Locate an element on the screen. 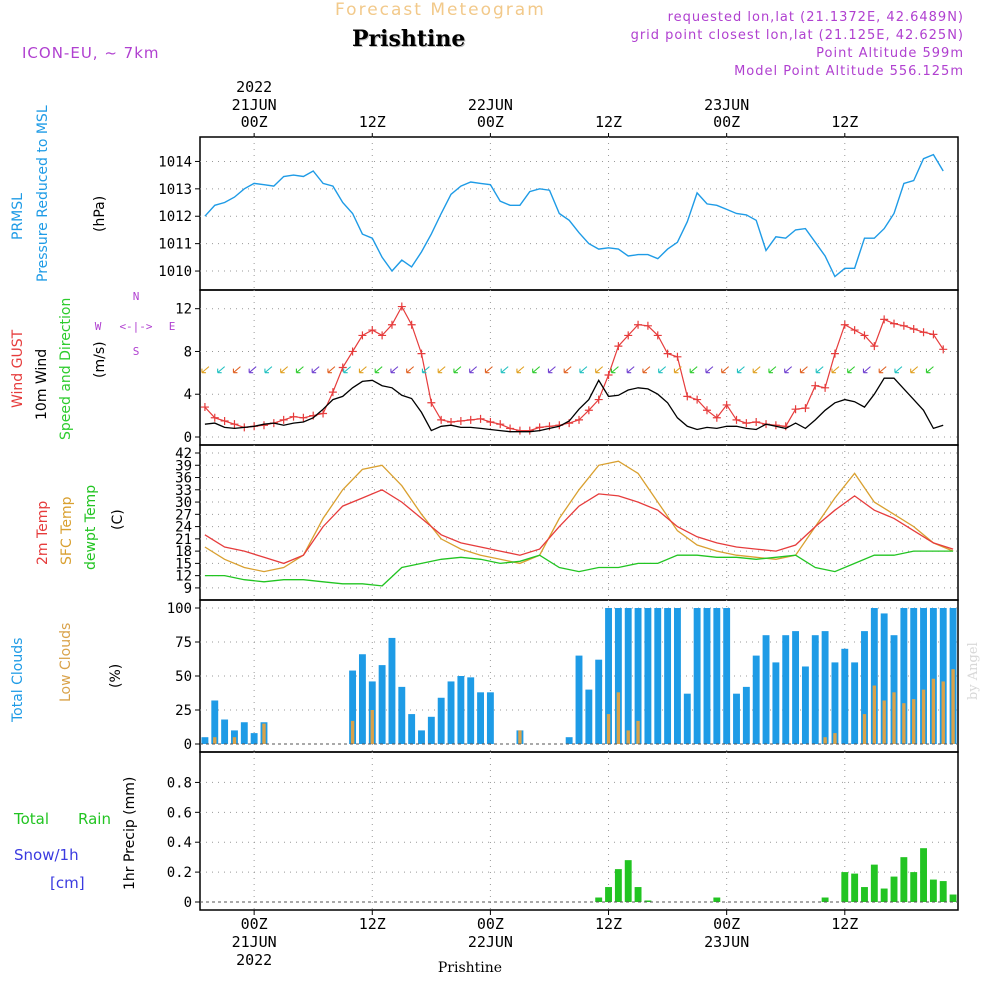 The image size is (1000, 1000). y-tick-label: 25 is located at coordinates (183, 711).